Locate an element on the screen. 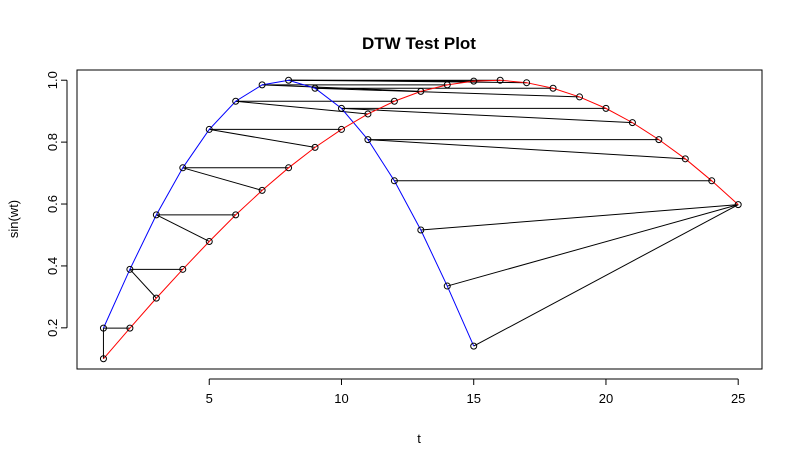  y-tick-label: 0.2 is located at coordinates (52, 328).